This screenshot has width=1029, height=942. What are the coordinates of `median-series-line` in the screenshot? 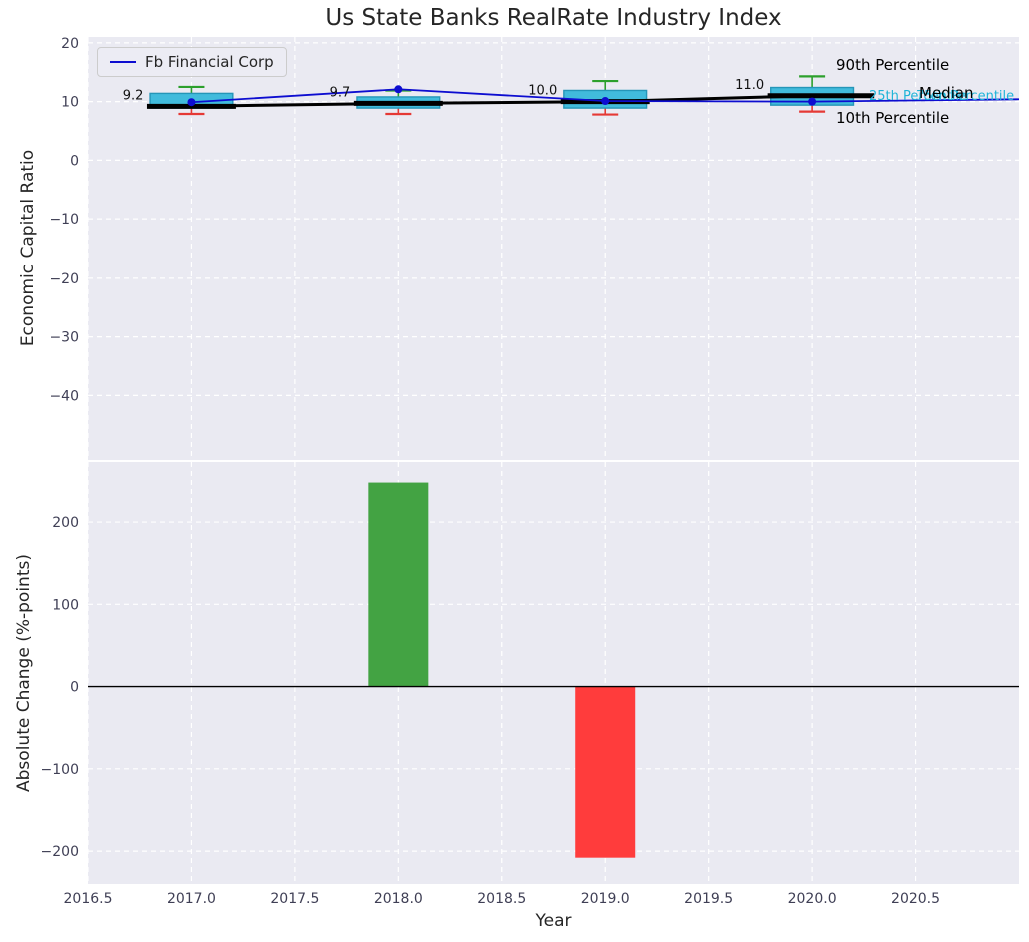 It's located at (502, 101).